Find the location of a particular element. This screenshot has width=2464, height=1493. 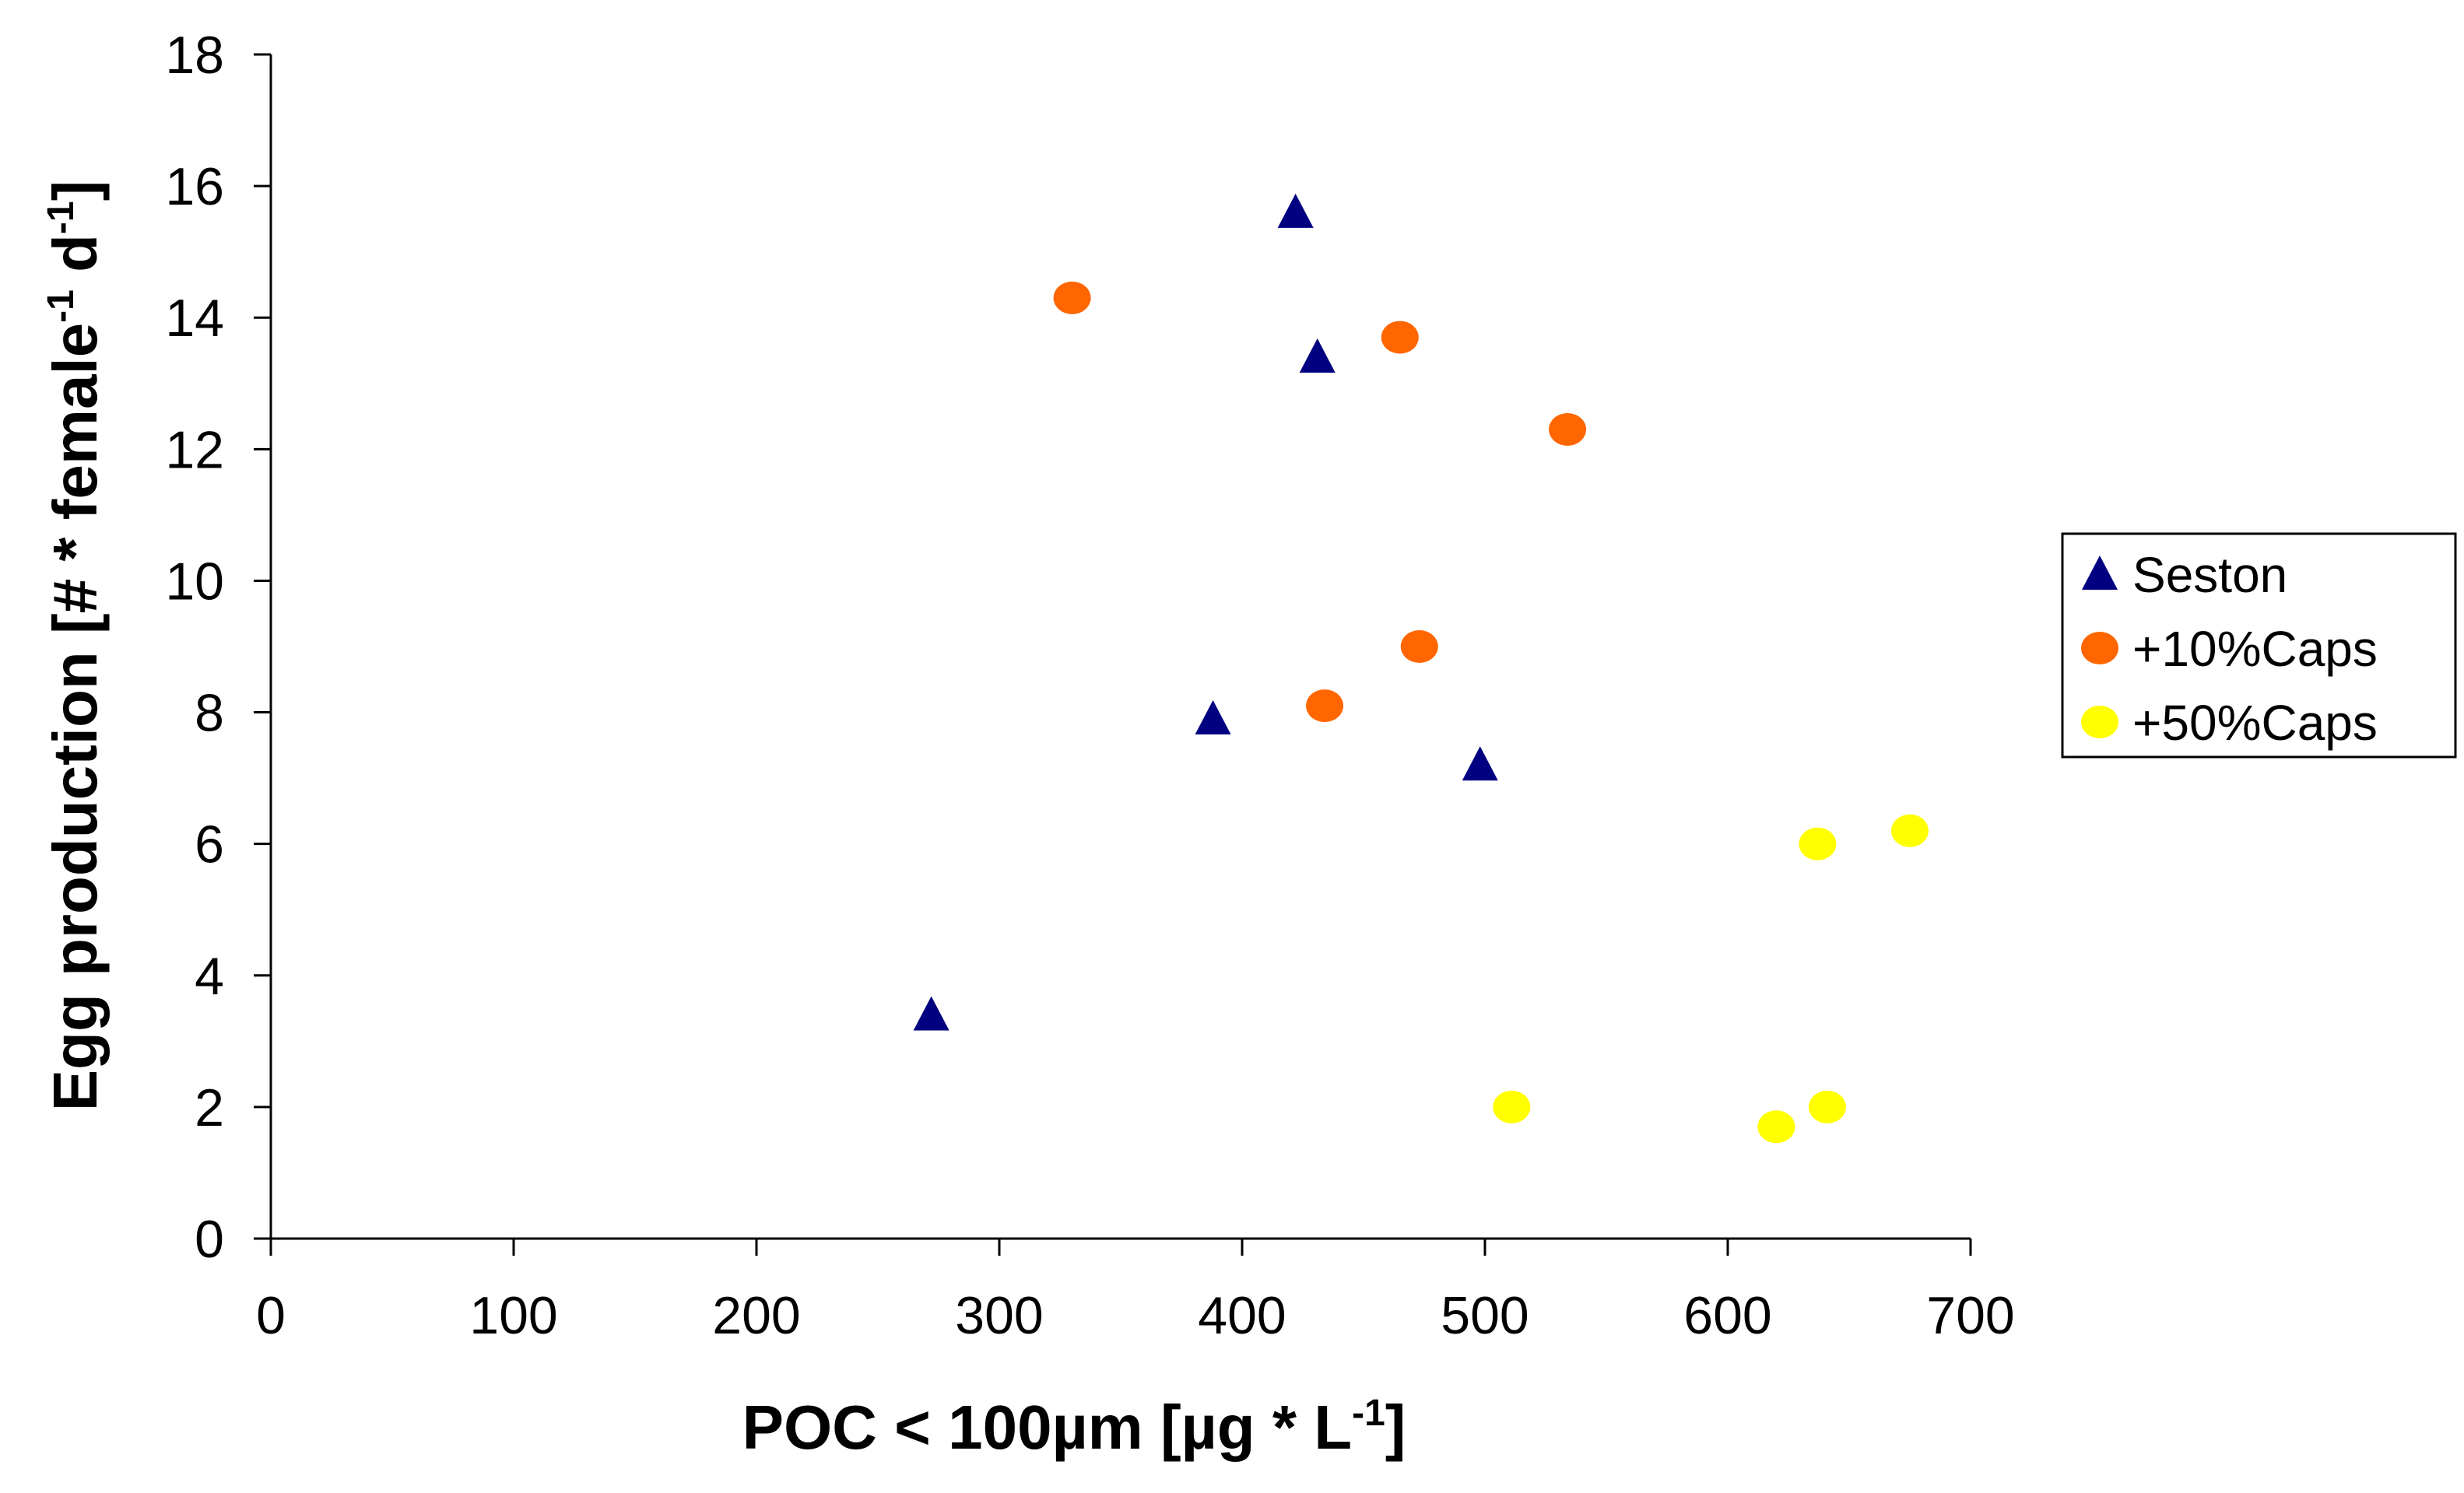

y-tick-label: 6 is located at coordinates (209, 845).